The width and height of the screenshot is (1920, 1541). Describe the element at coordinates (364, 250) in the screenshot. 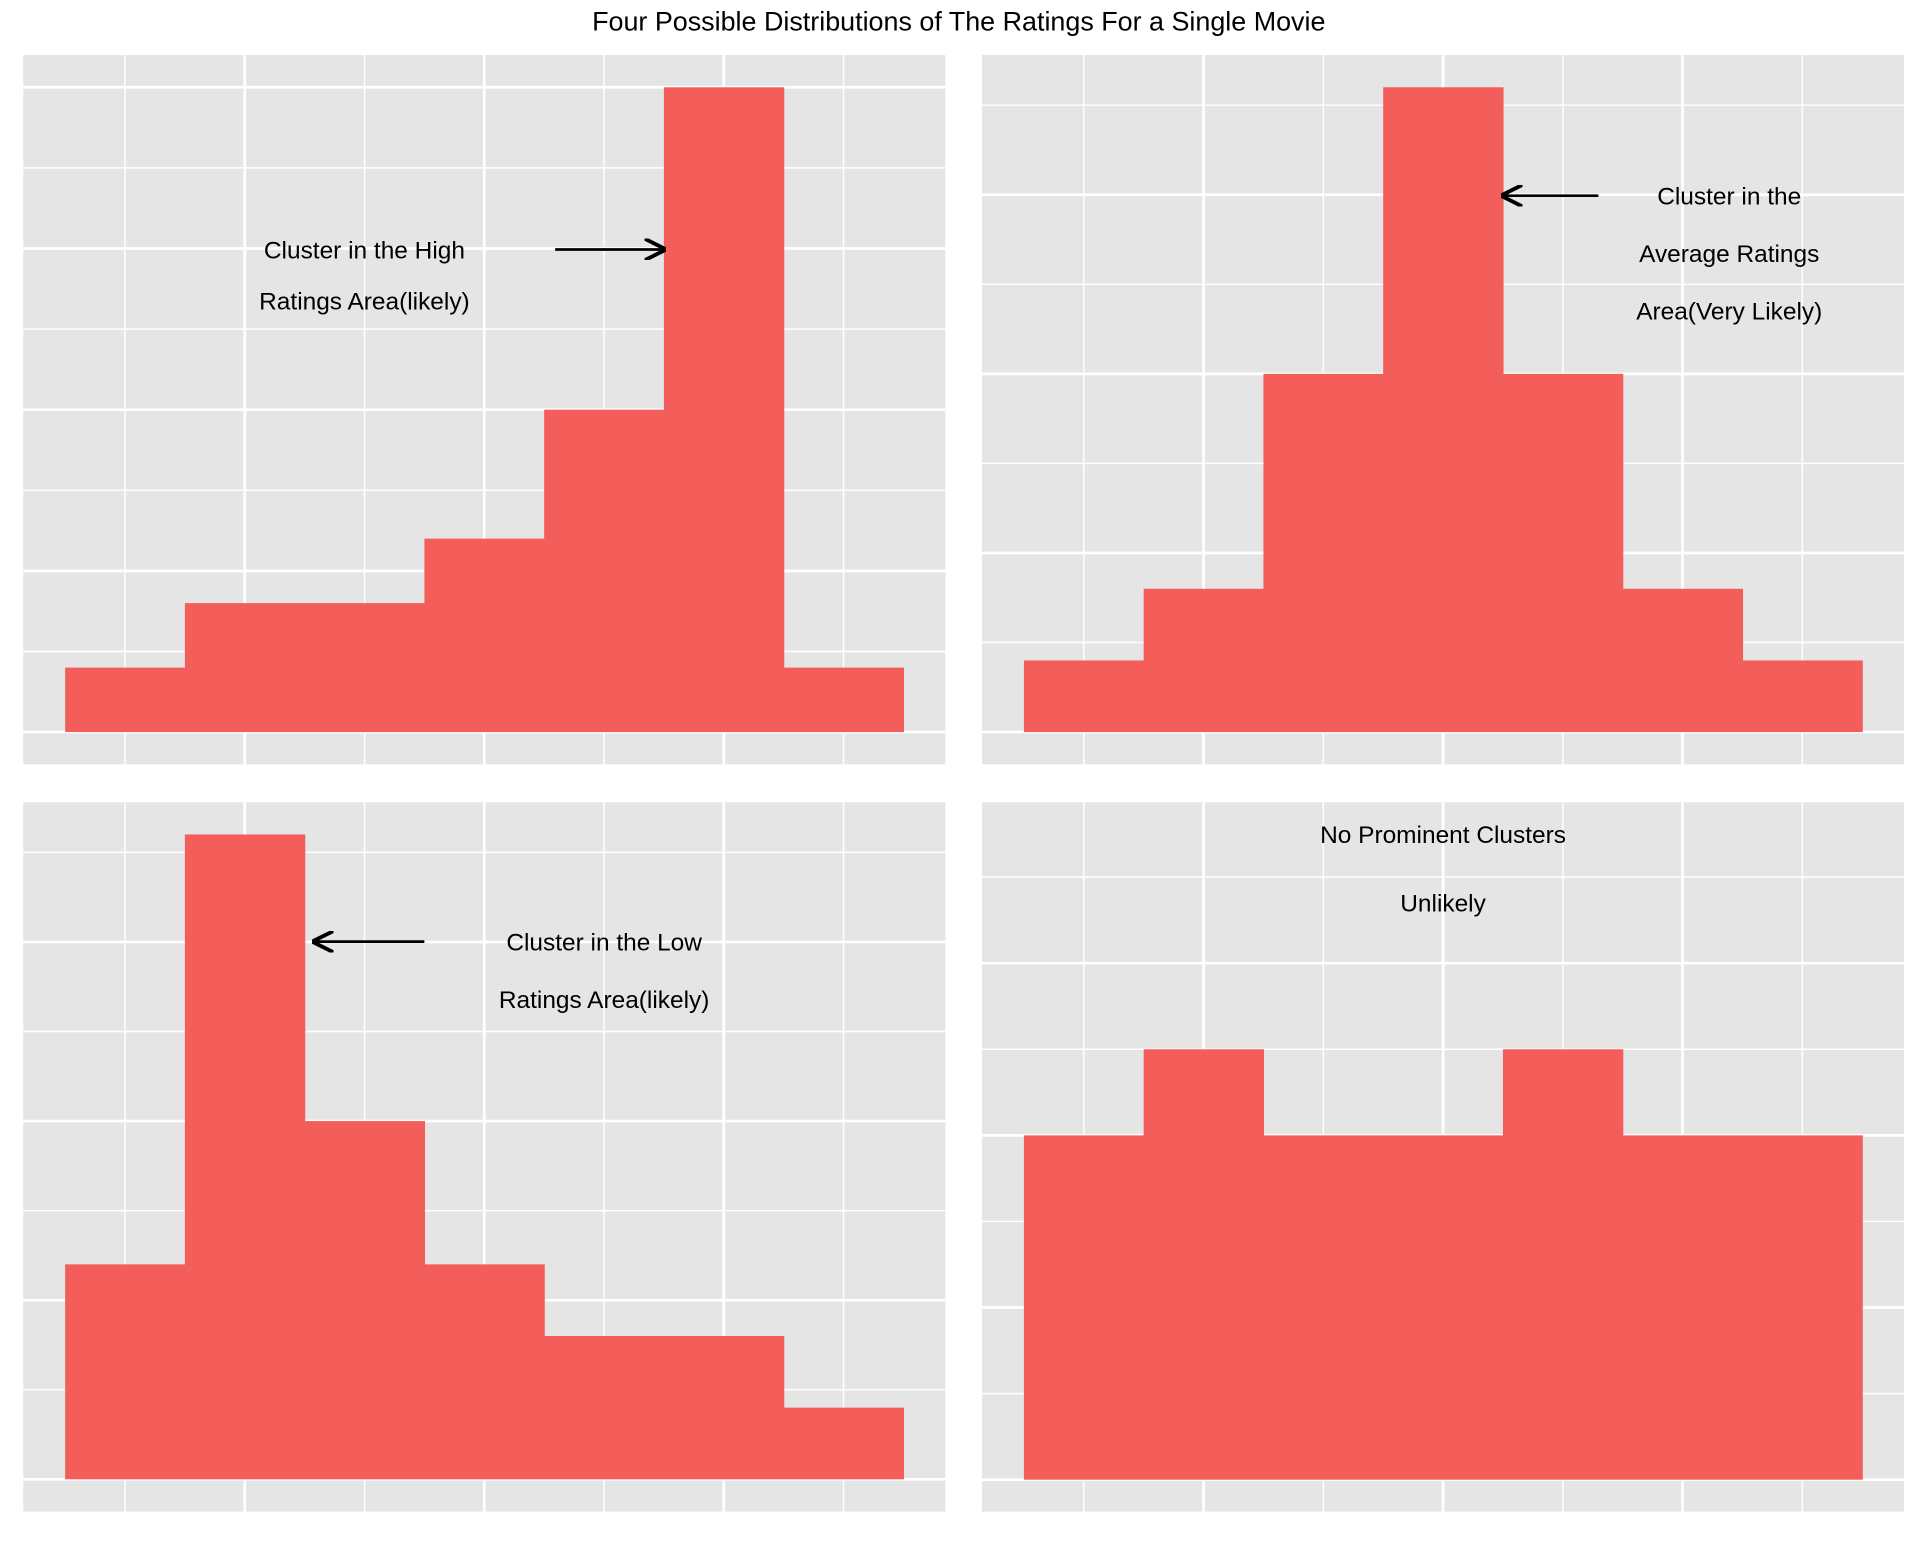

I see `annotation: Cluster in the High` at that location.